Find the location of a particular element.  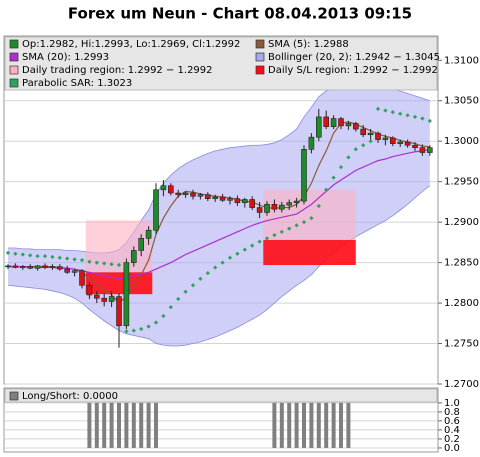

legend-label: Long/Short: 0.0000 is located at coordinates (70, 396).